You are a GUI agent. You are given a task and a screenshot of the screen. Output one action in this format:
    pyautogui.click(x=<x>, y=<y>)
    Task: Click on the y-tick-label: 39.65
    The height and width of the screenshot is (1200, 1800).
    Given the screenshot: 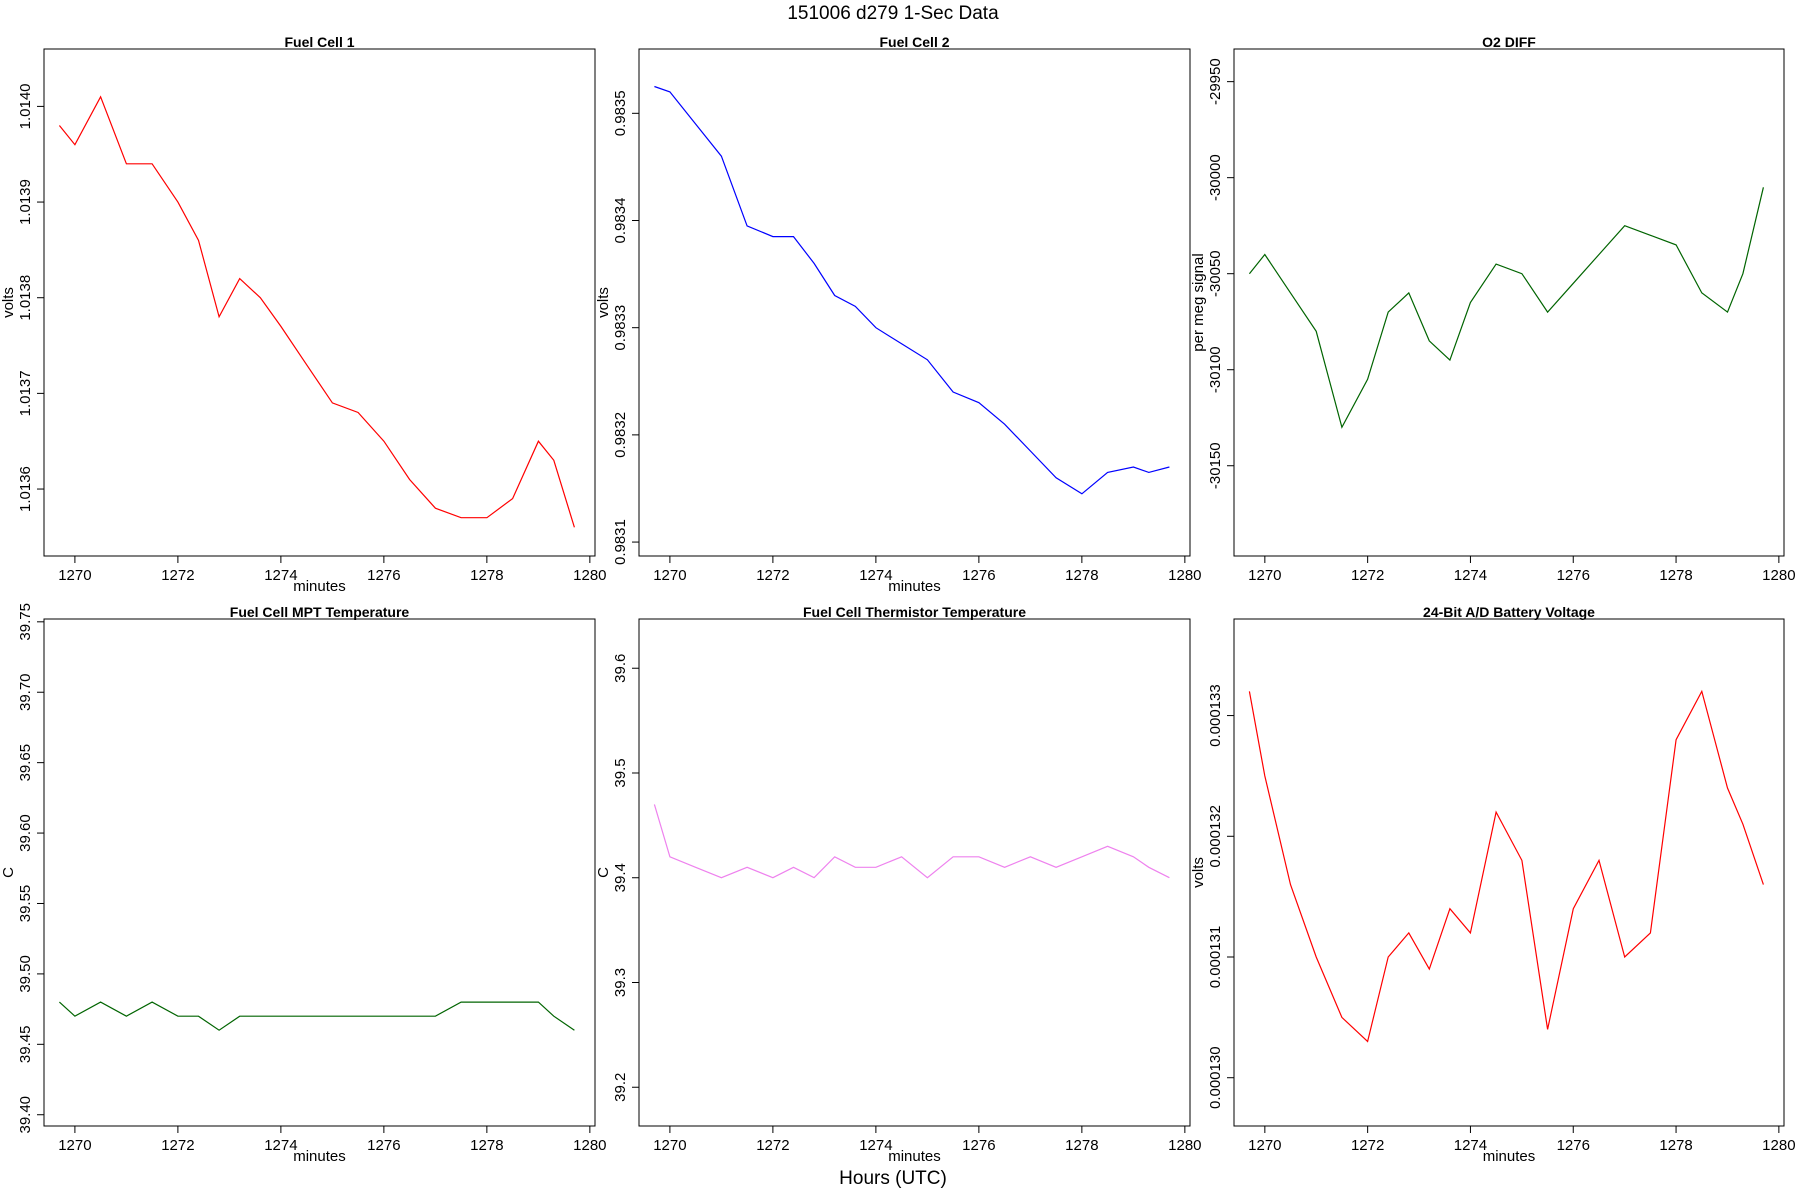 What is the action you would take?
    pyautogui.click(x=25, y=763)
    